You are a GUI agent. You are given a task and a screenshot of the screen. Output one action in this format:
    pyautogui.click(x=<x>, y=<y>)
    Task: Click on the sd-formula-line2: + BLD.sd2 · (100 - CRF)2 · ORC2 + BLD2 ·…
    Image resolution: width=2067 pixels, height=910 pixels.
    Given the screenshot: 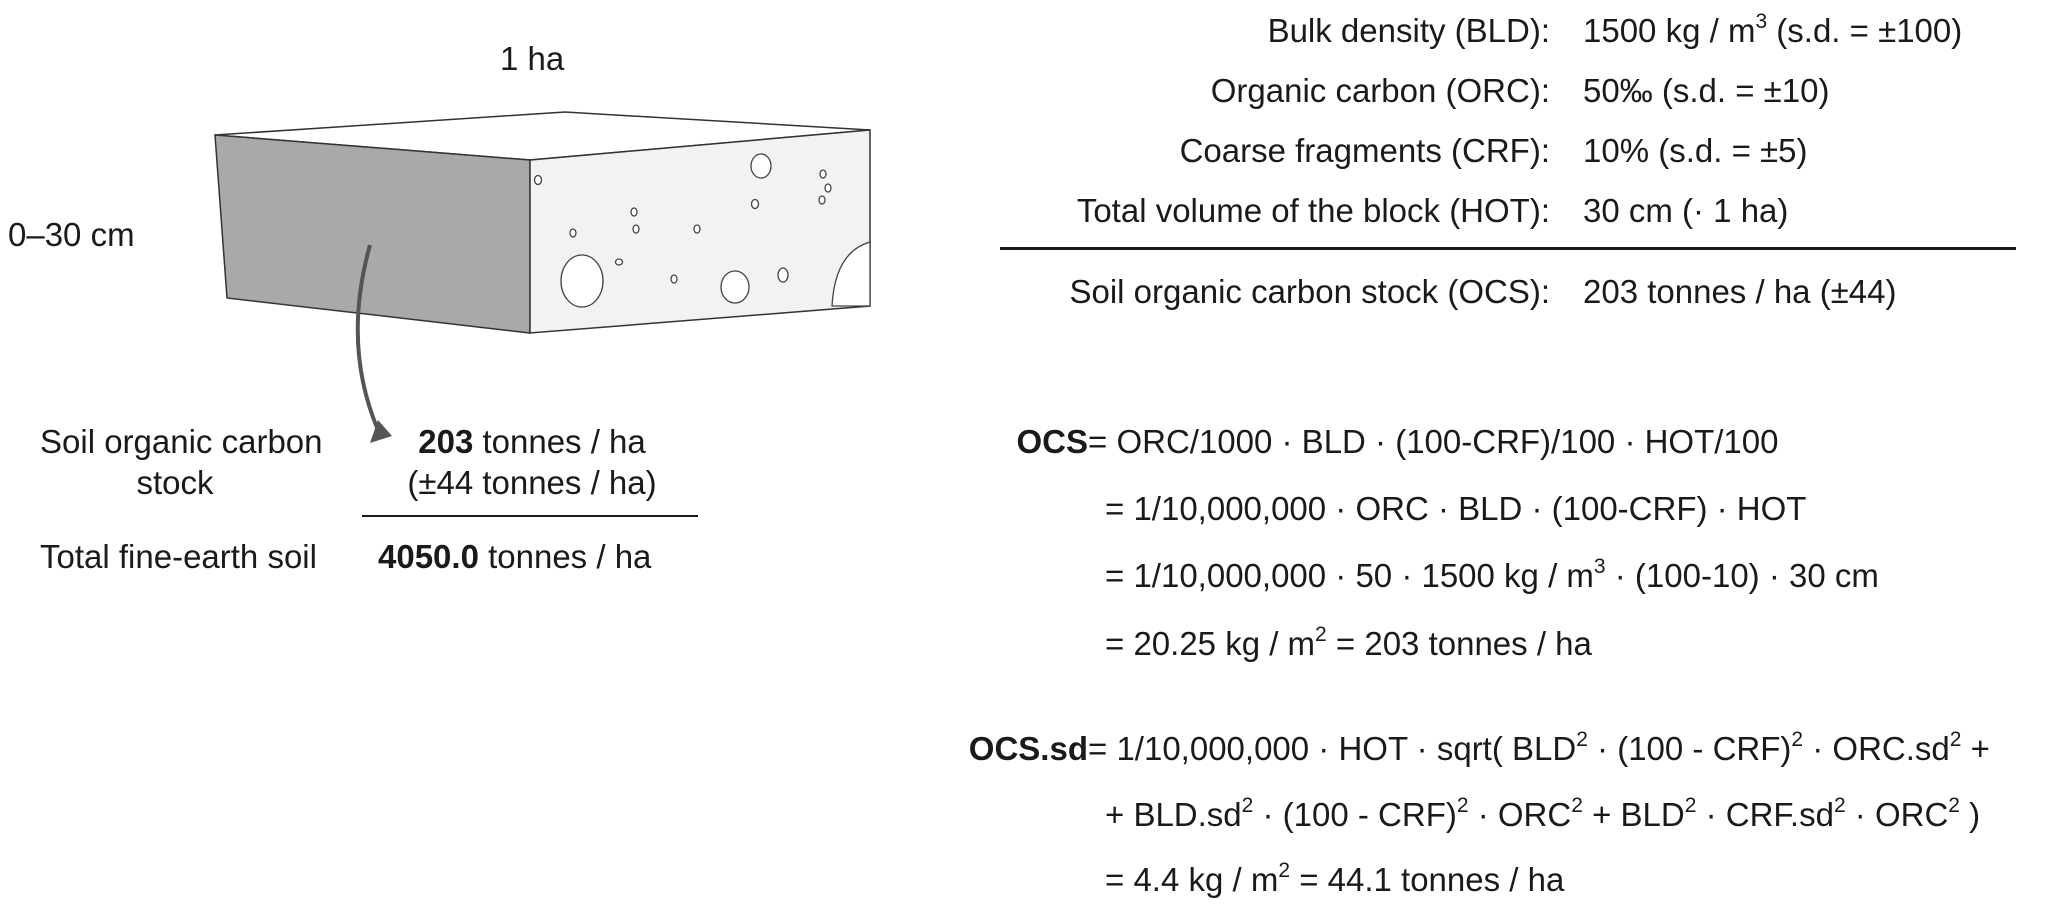 What is the action you would take?
    pyautogui.click(x=1543, y=813)
    